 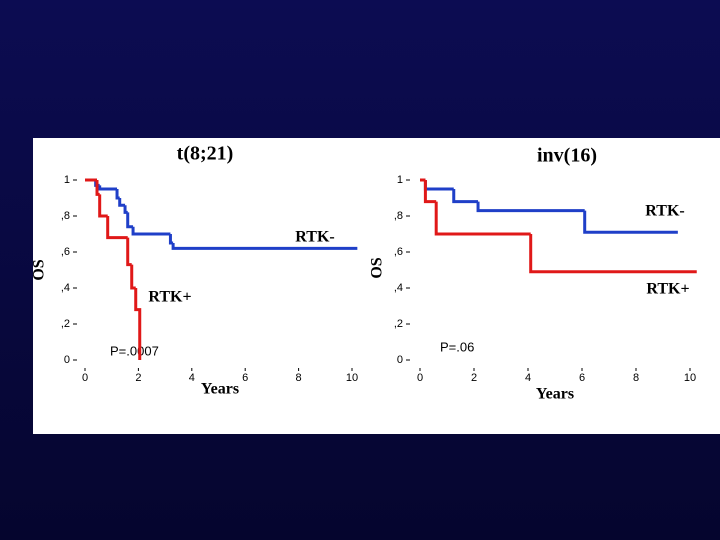 What do you see at coordinates (567, 156) in the screenshot?
I see `chart-title: inv(16)` at bounding box center [567, 156].